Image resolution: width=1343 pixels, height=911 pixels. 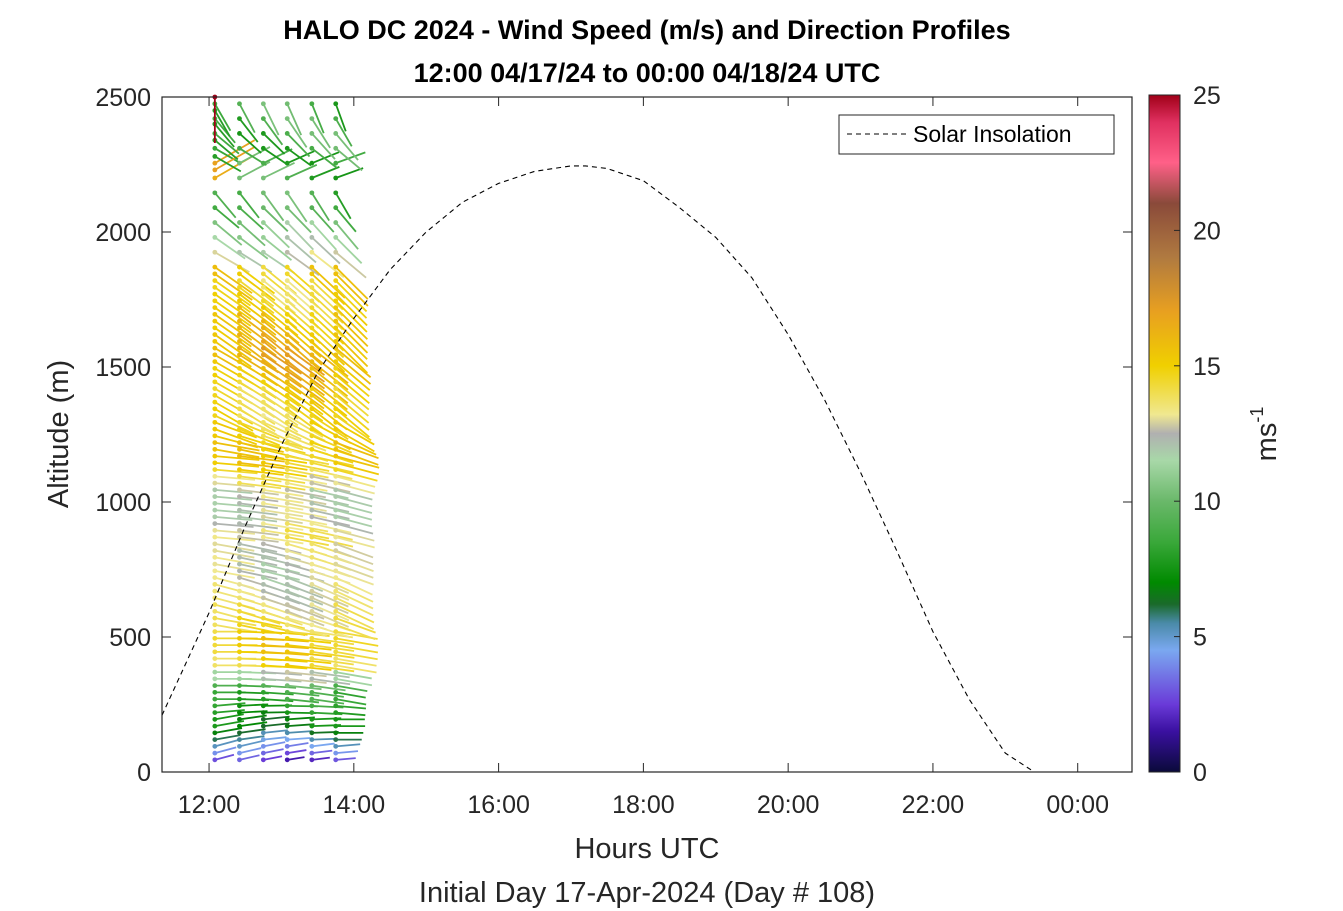 What do you see at coordinates (1200, 638) in the screenshot?
I see `colorbar-tick-label: 5` at bounding box center [1200, 638].